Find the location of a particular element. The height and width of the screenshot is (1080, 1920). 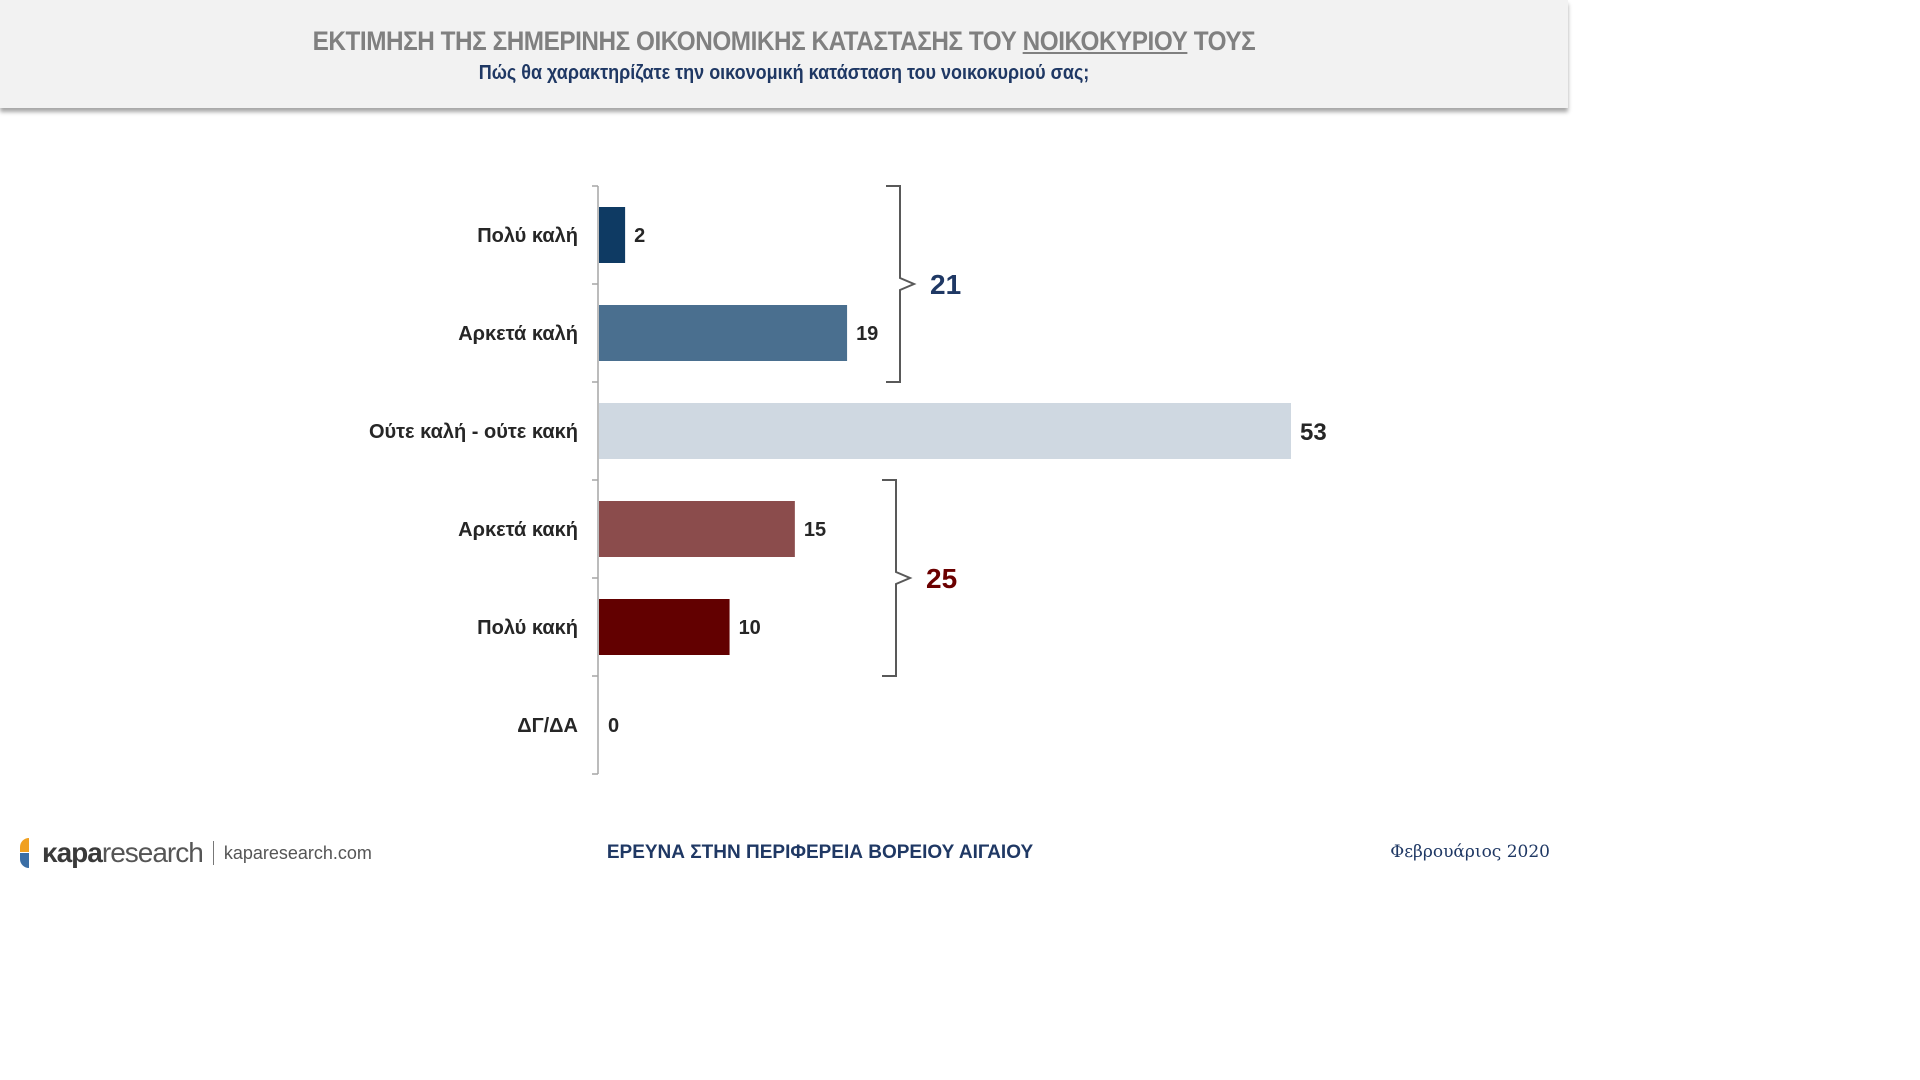

category-label: Πολύ καλή is located at coordinates (527, 236).